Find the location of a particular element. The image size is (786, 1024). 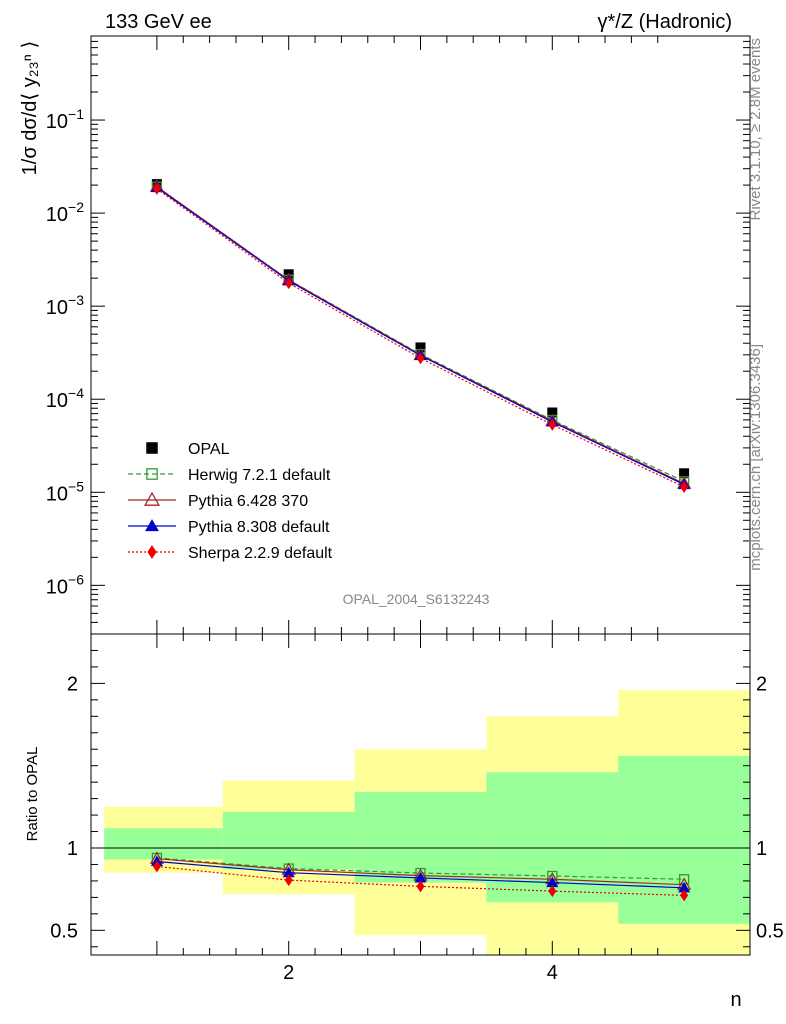

mcplots-label: mcplots.cern.ch [arXiv:1306.3436] is located at coordinates (755, 457).